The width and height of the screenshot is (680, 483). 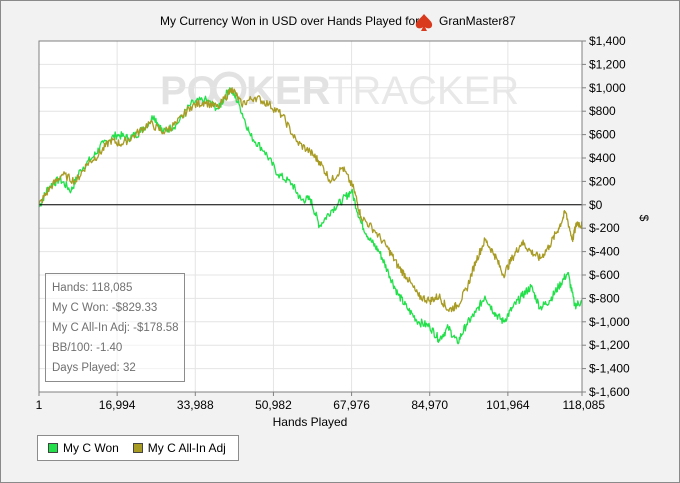 What do you see at coordinates (604, 275) in the screenshot?
I see `y-tick-label: $-600` at bounding box center [604, 275].